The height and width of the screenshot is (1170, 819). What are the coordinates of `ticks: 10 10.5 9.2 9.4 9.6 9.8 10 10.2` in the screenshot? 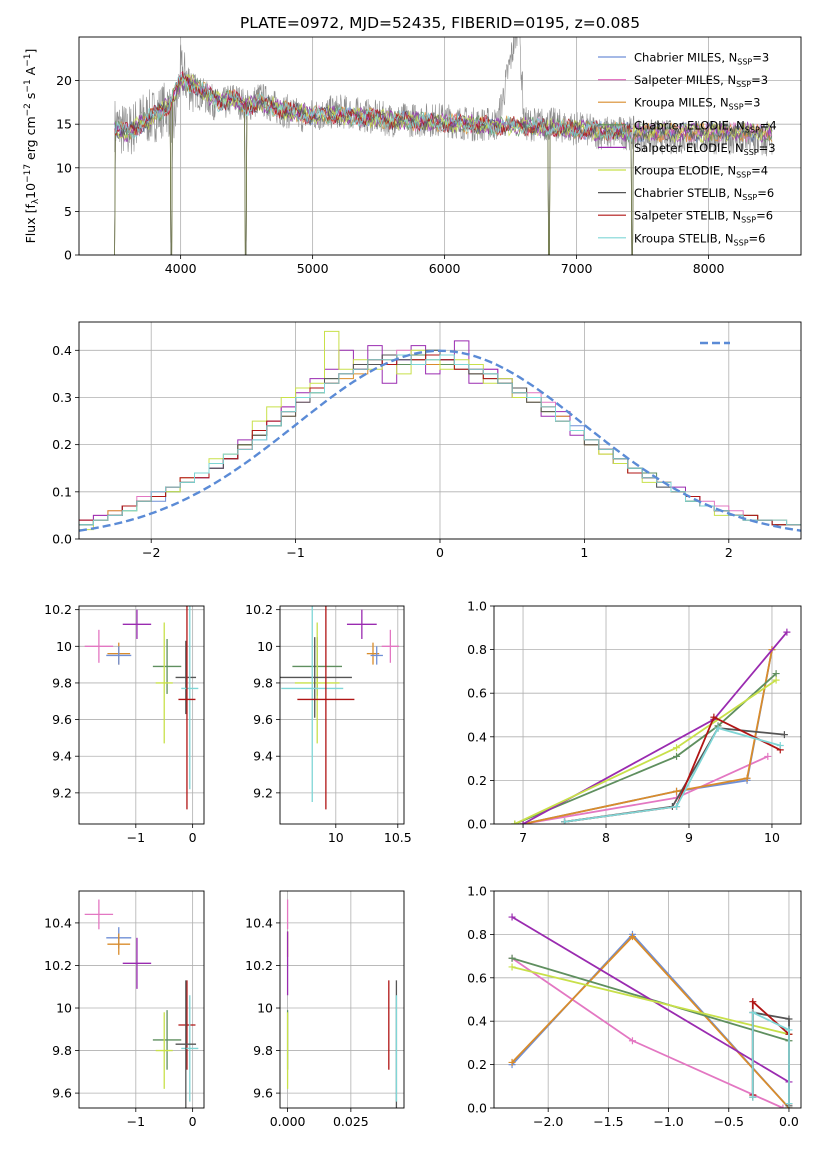 It's located at (328, 723).